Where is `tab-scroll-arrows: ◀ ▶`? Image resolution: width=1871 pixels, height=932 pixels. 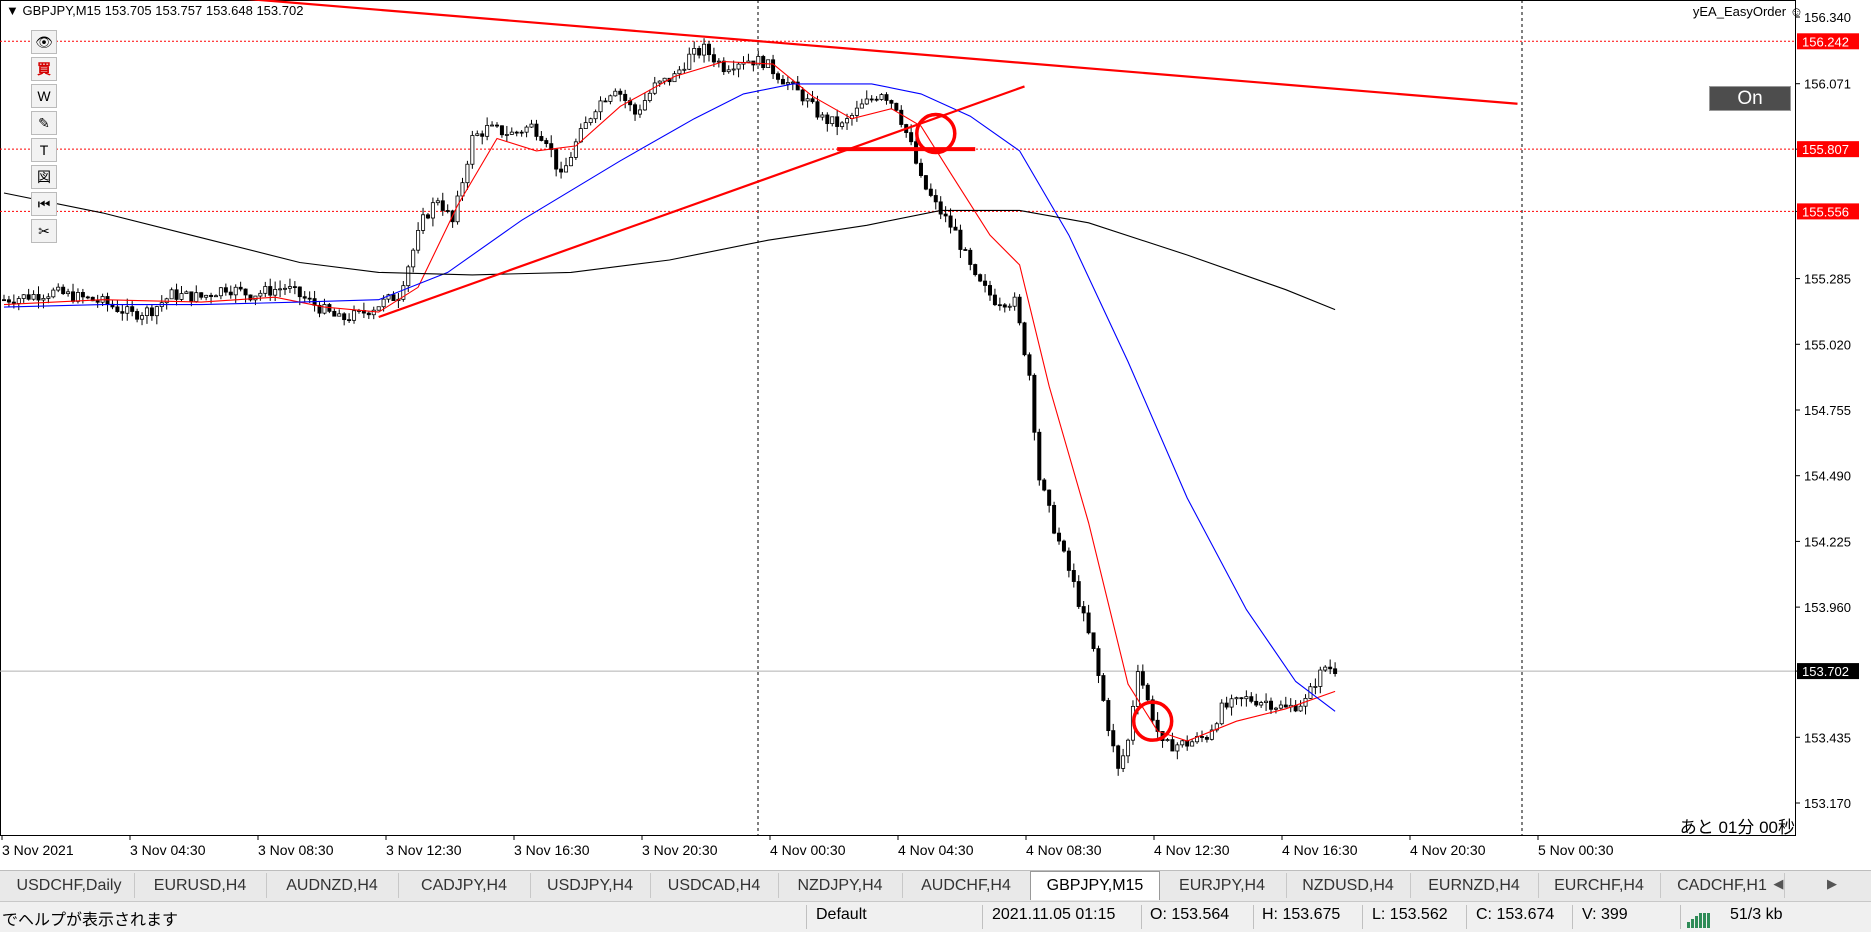 tab-scroll-arrows: ◀ ▶ is located at coordinates (1815, 883).